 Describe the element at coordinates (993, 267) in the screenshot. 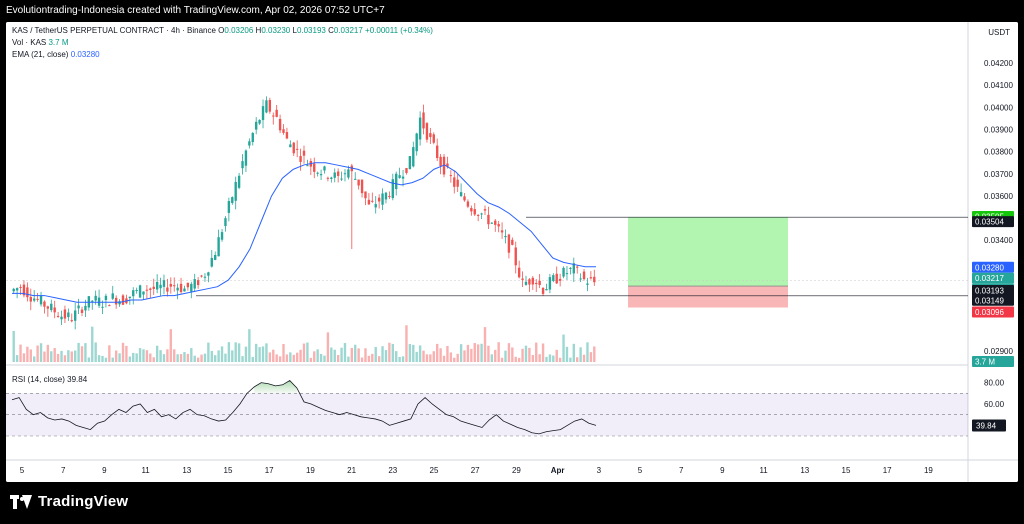

I see `price-axis-badge` at that location.